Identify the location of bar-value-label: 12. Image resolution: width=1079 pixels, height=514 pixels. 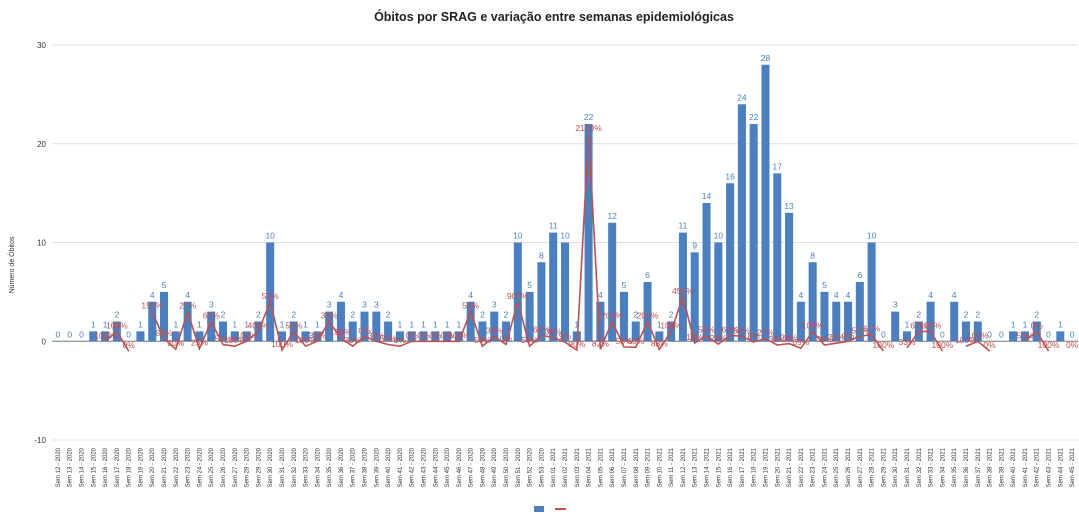
(612, 216).